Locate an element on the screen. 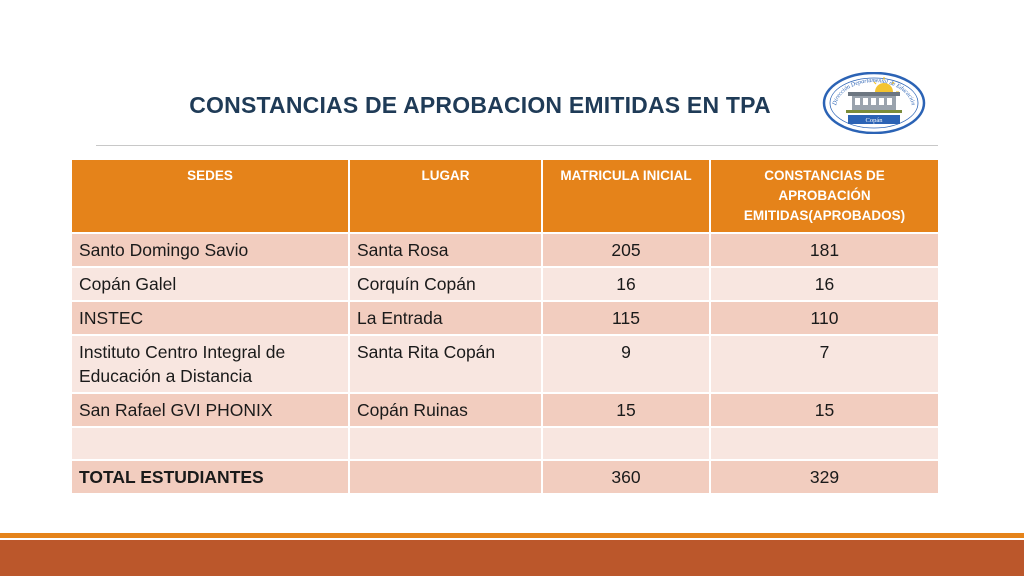 This screenshot has height=576, width=1024. title-divider is located at coordinates (517, 145).